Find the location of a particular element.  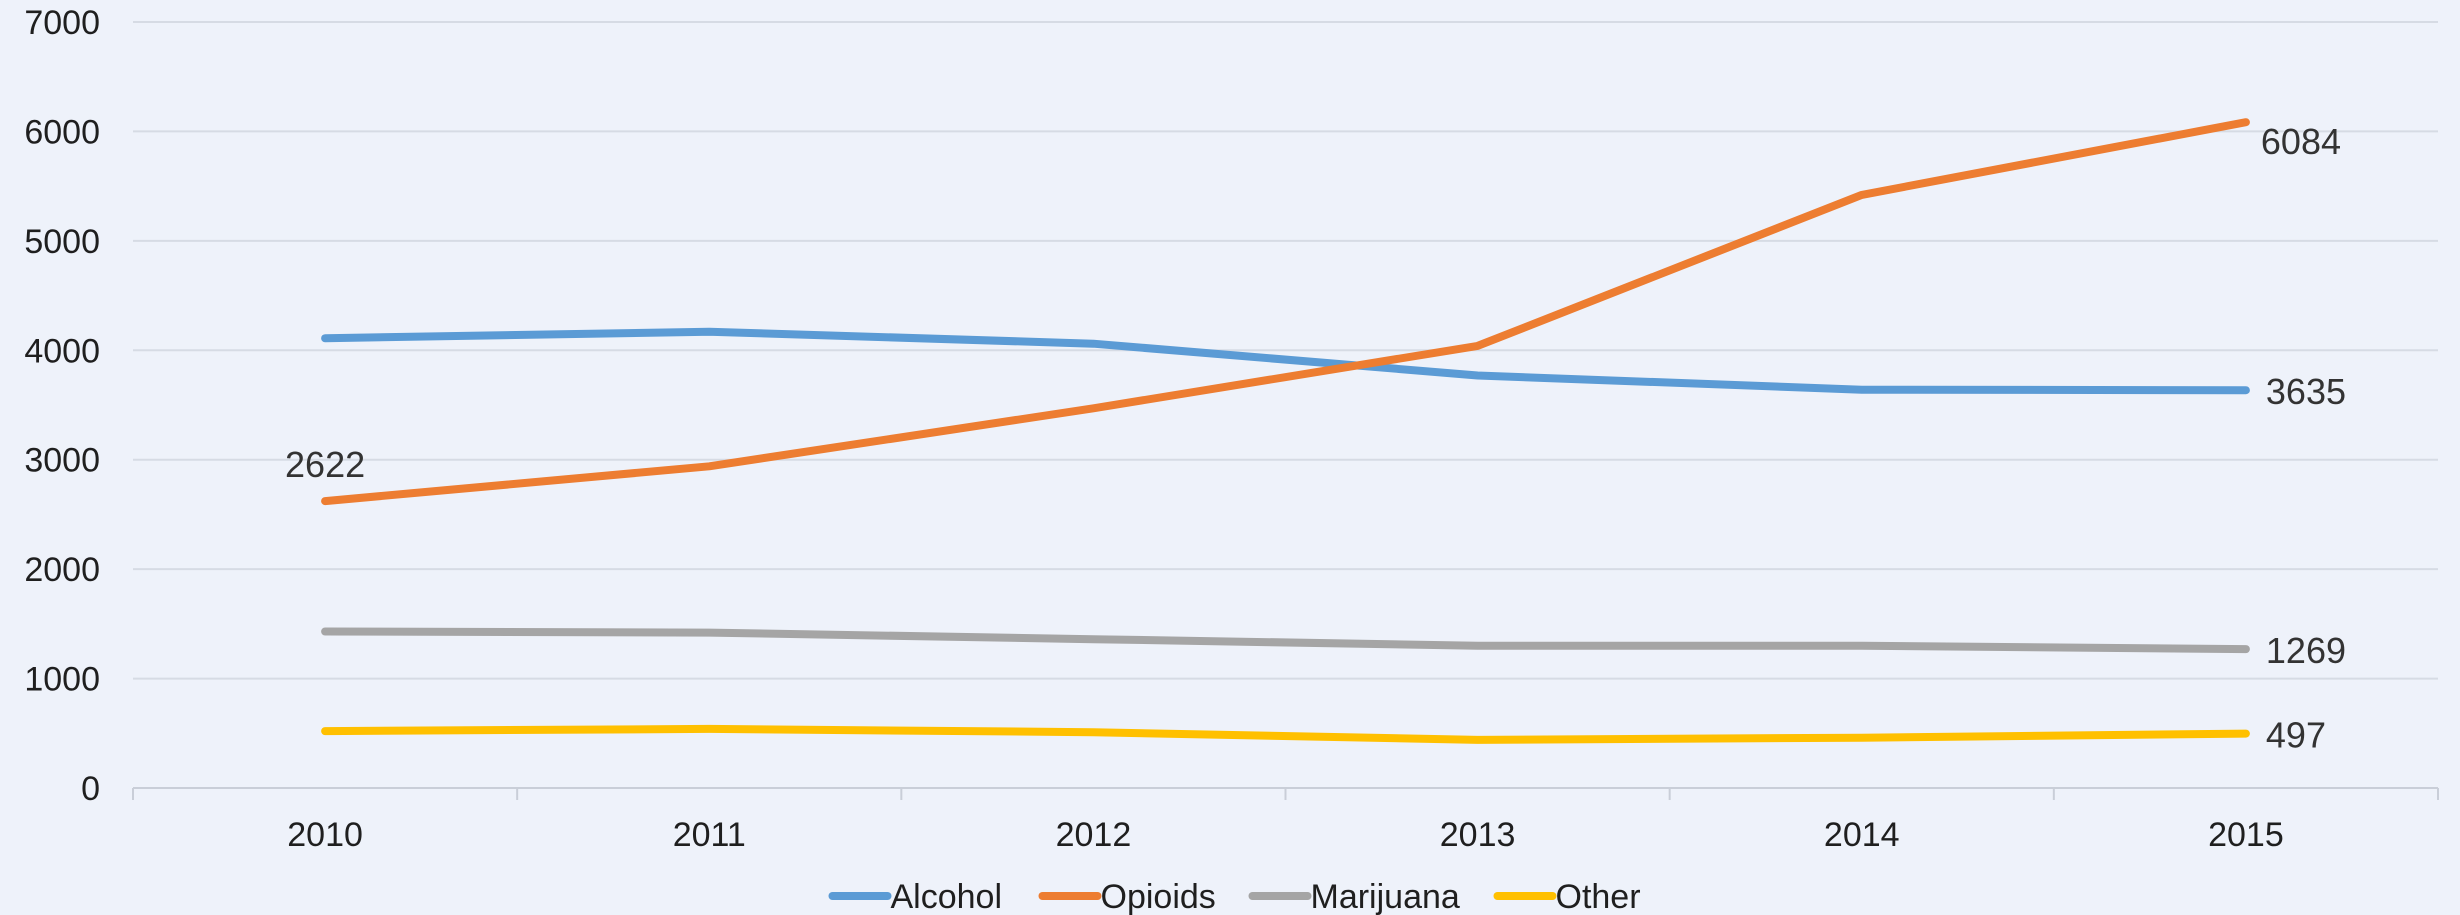

legend-label: Other is located at coordinates (1598, 896).